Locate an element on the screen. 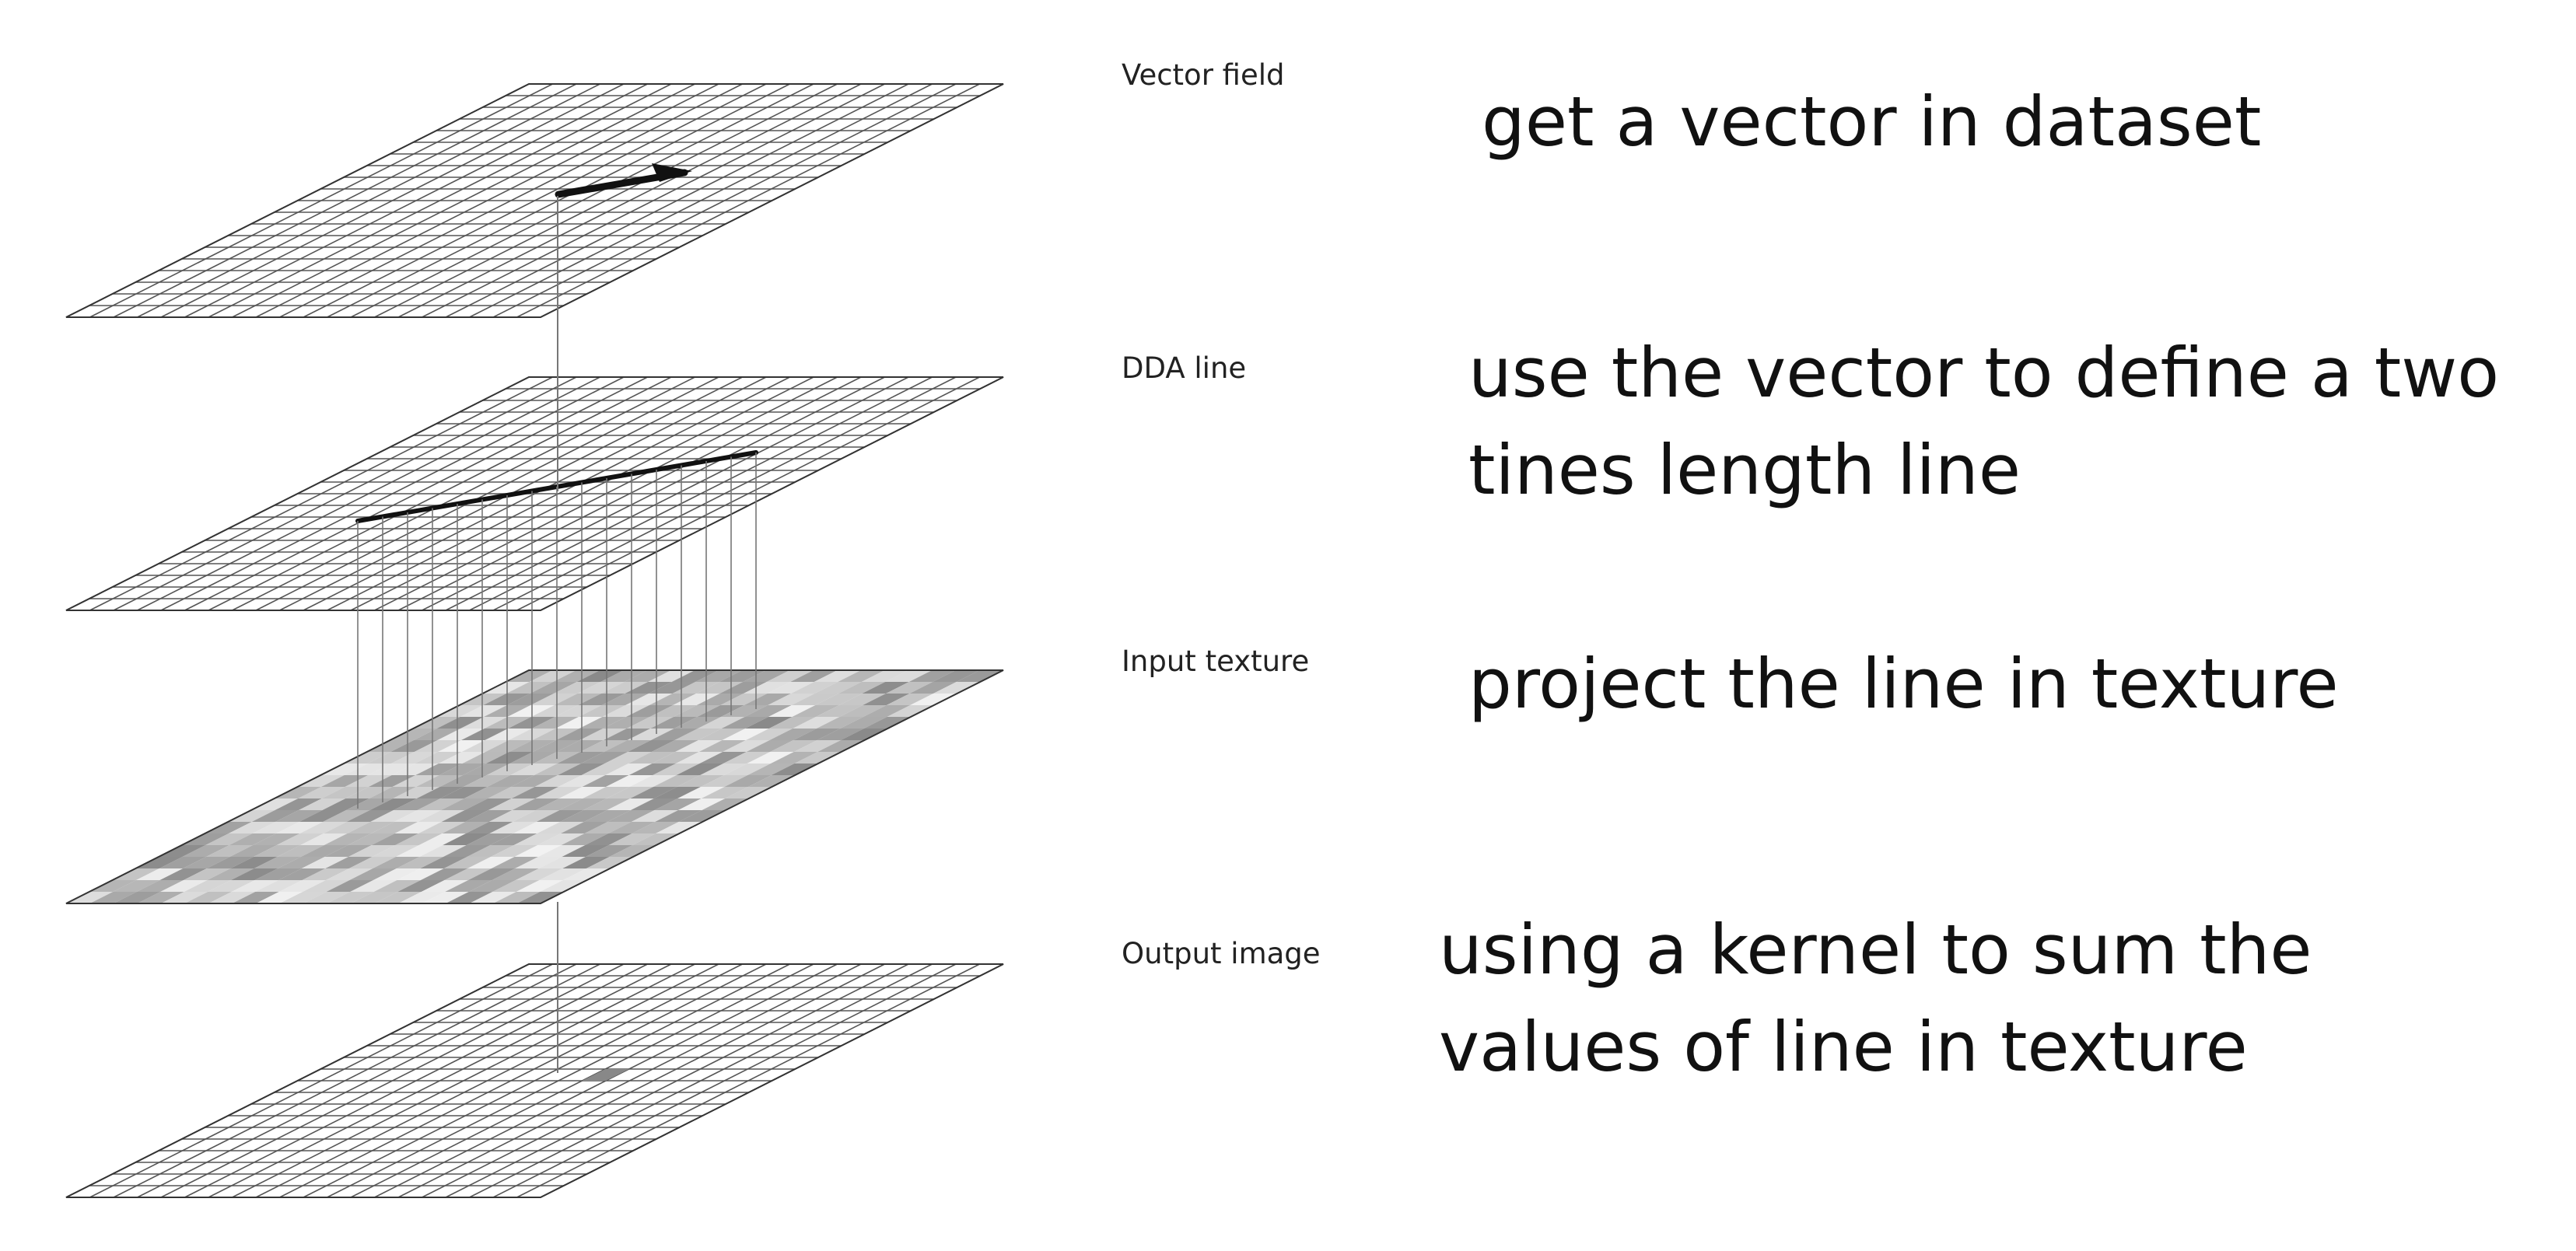  plane-dda-line is located at coordinates (535, 494).